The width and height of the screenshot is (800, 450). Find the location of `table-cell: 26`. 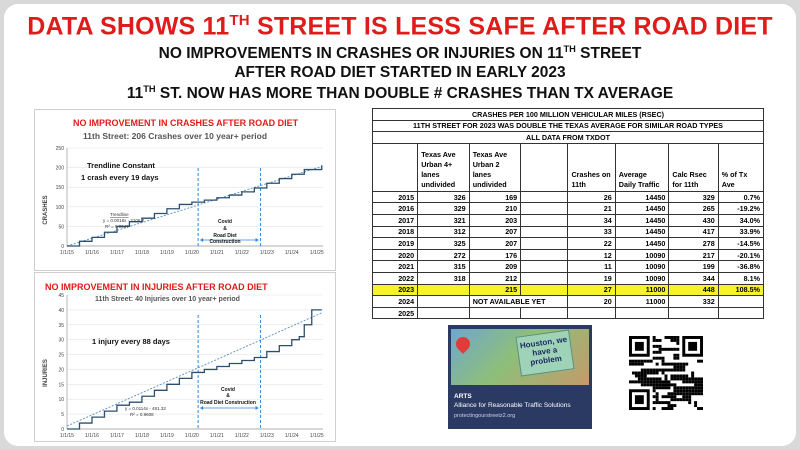

table-cell: 26 is located at coordinates (591, 197).